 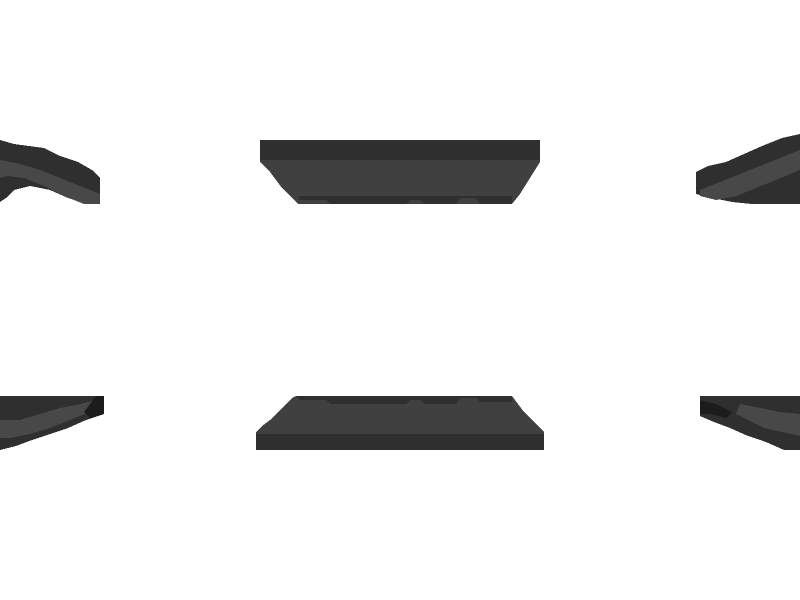 I want to click on tile-top-center-edge, so click(x=400, y=150).